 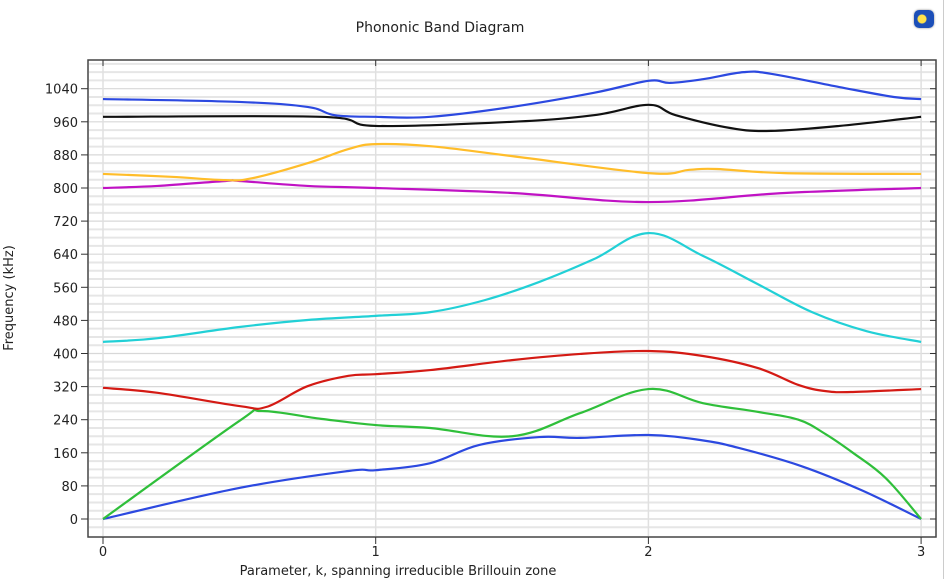 I want to click on y-tick-label: 640, so click(x=65, y=255).